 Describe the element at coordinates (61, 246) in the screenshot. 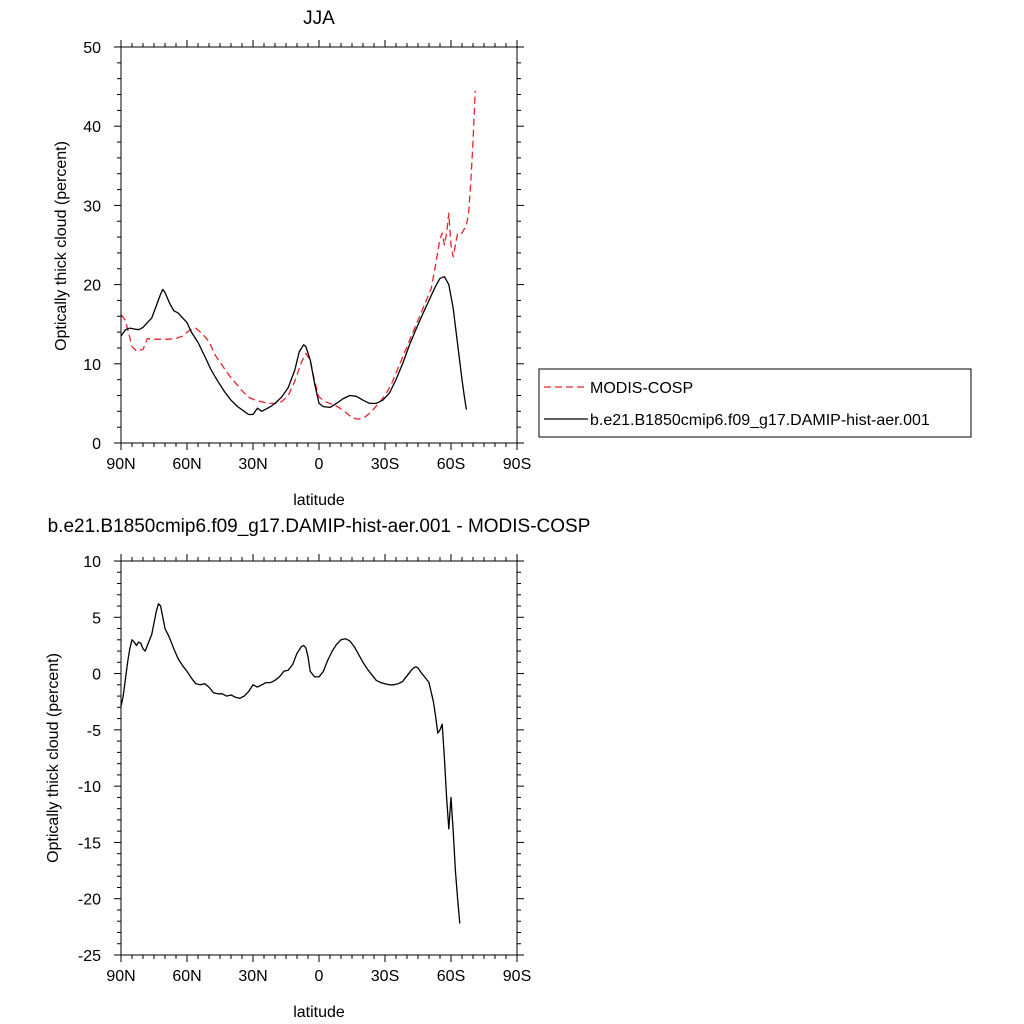

I see `top-y-axis-label: Optically thick cloud (percent)` at that location.